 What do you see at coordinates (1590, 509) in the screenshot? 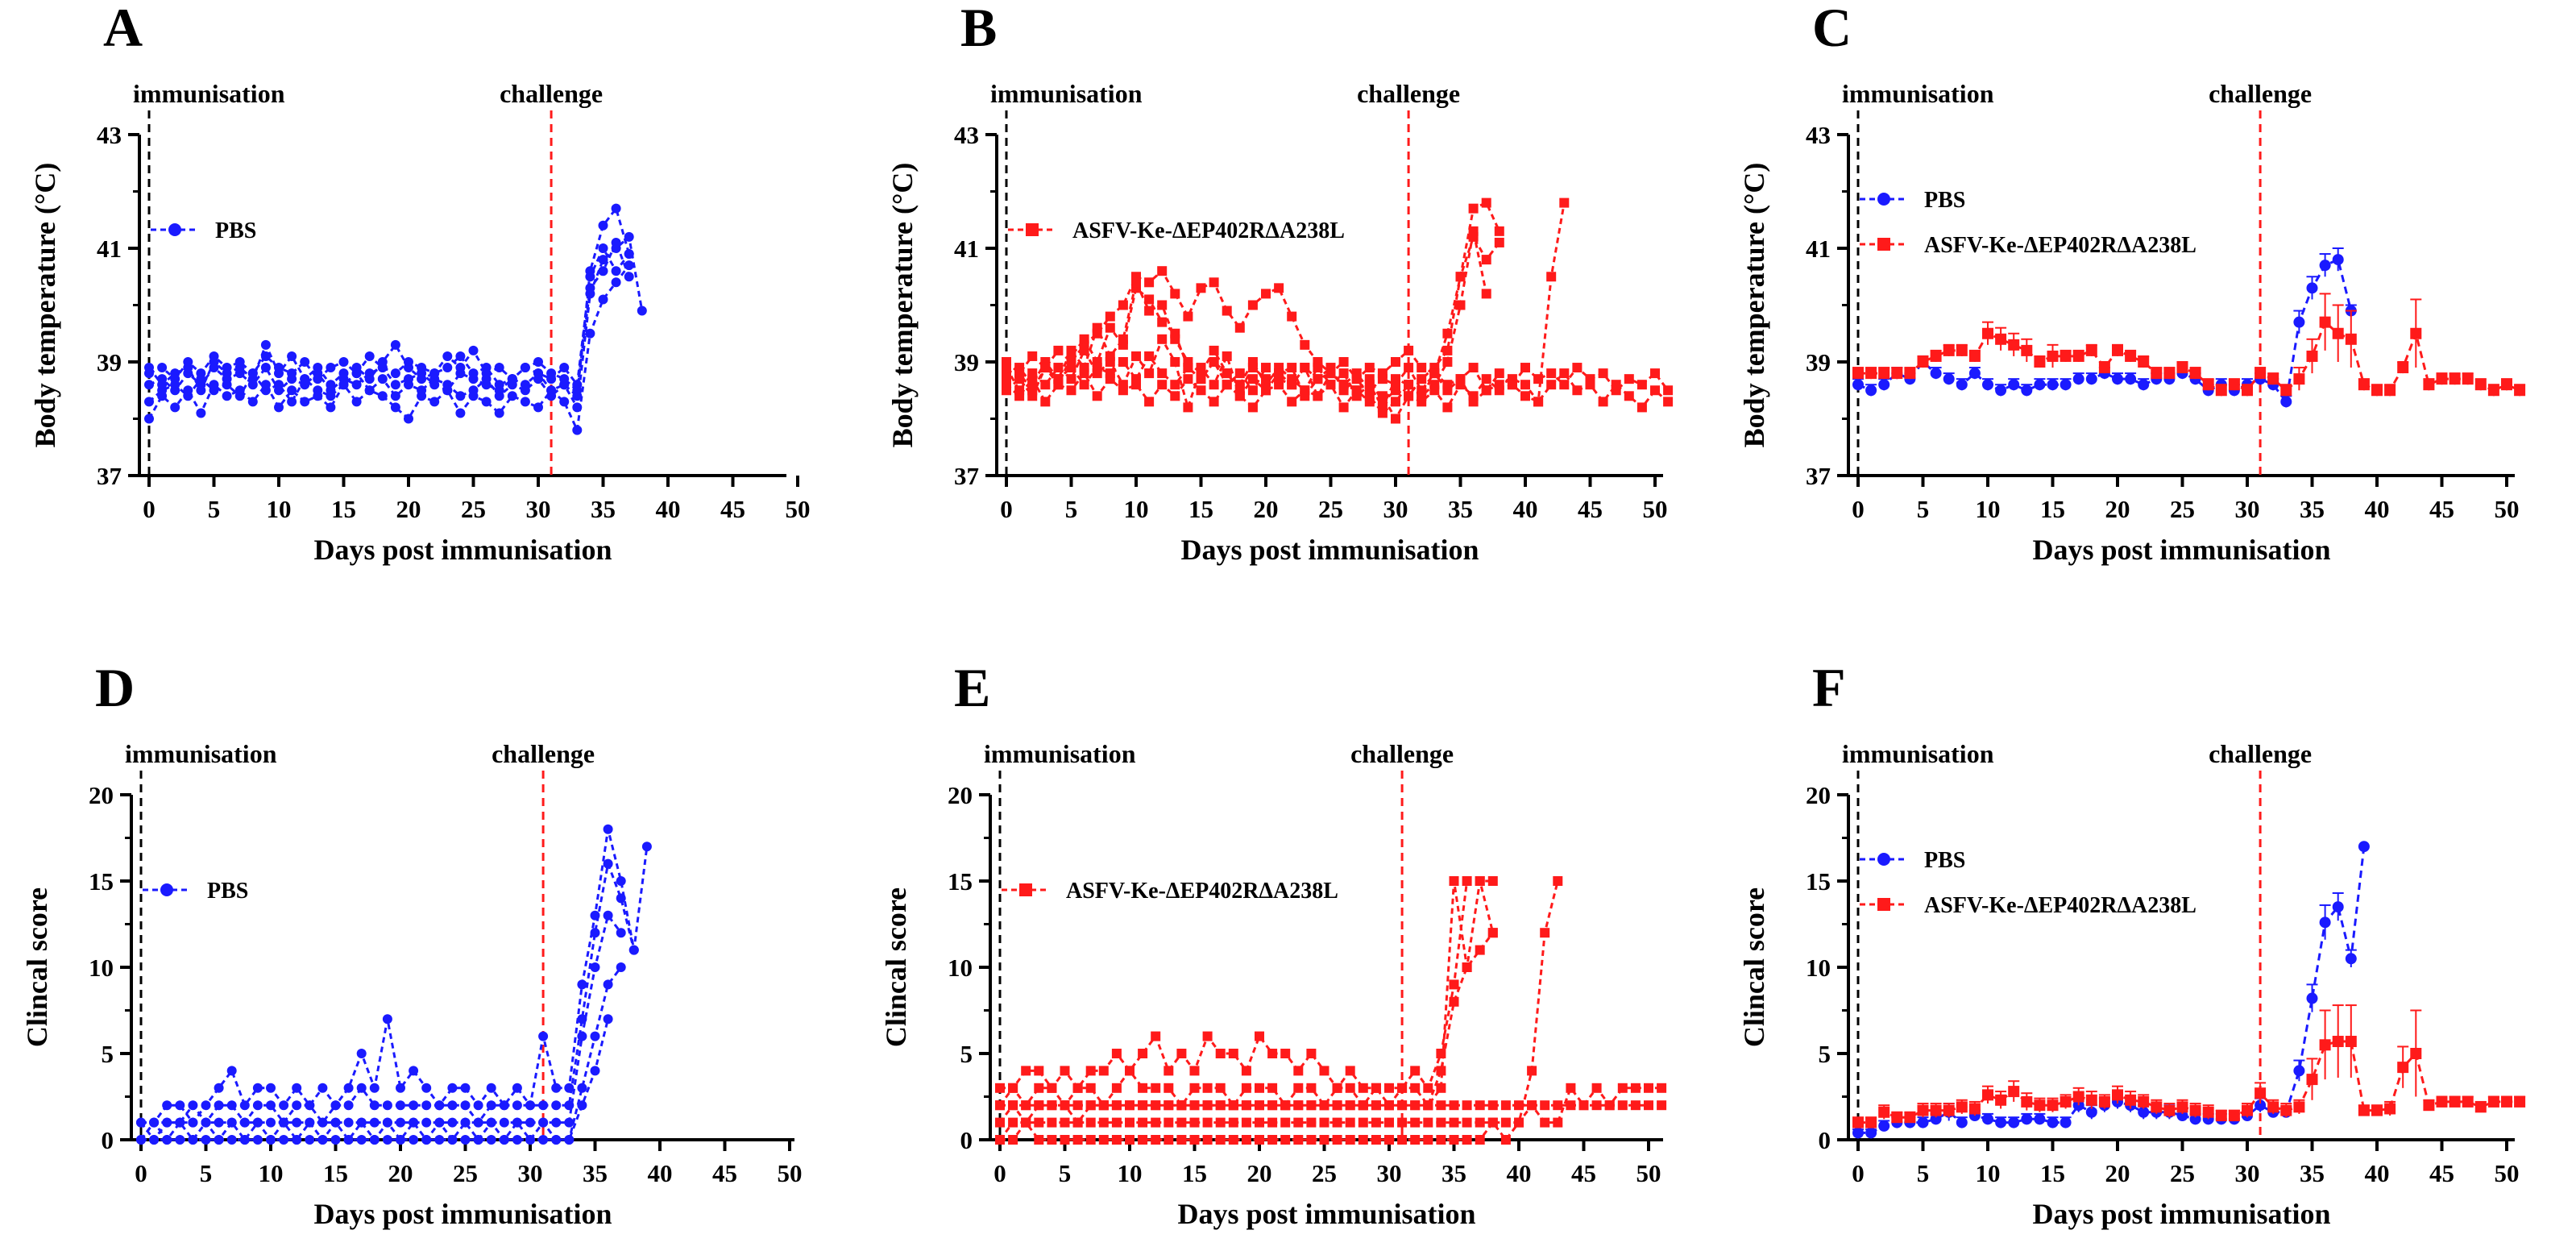
I see `x-tick-label: 45` at bounding box center [1590, 509].